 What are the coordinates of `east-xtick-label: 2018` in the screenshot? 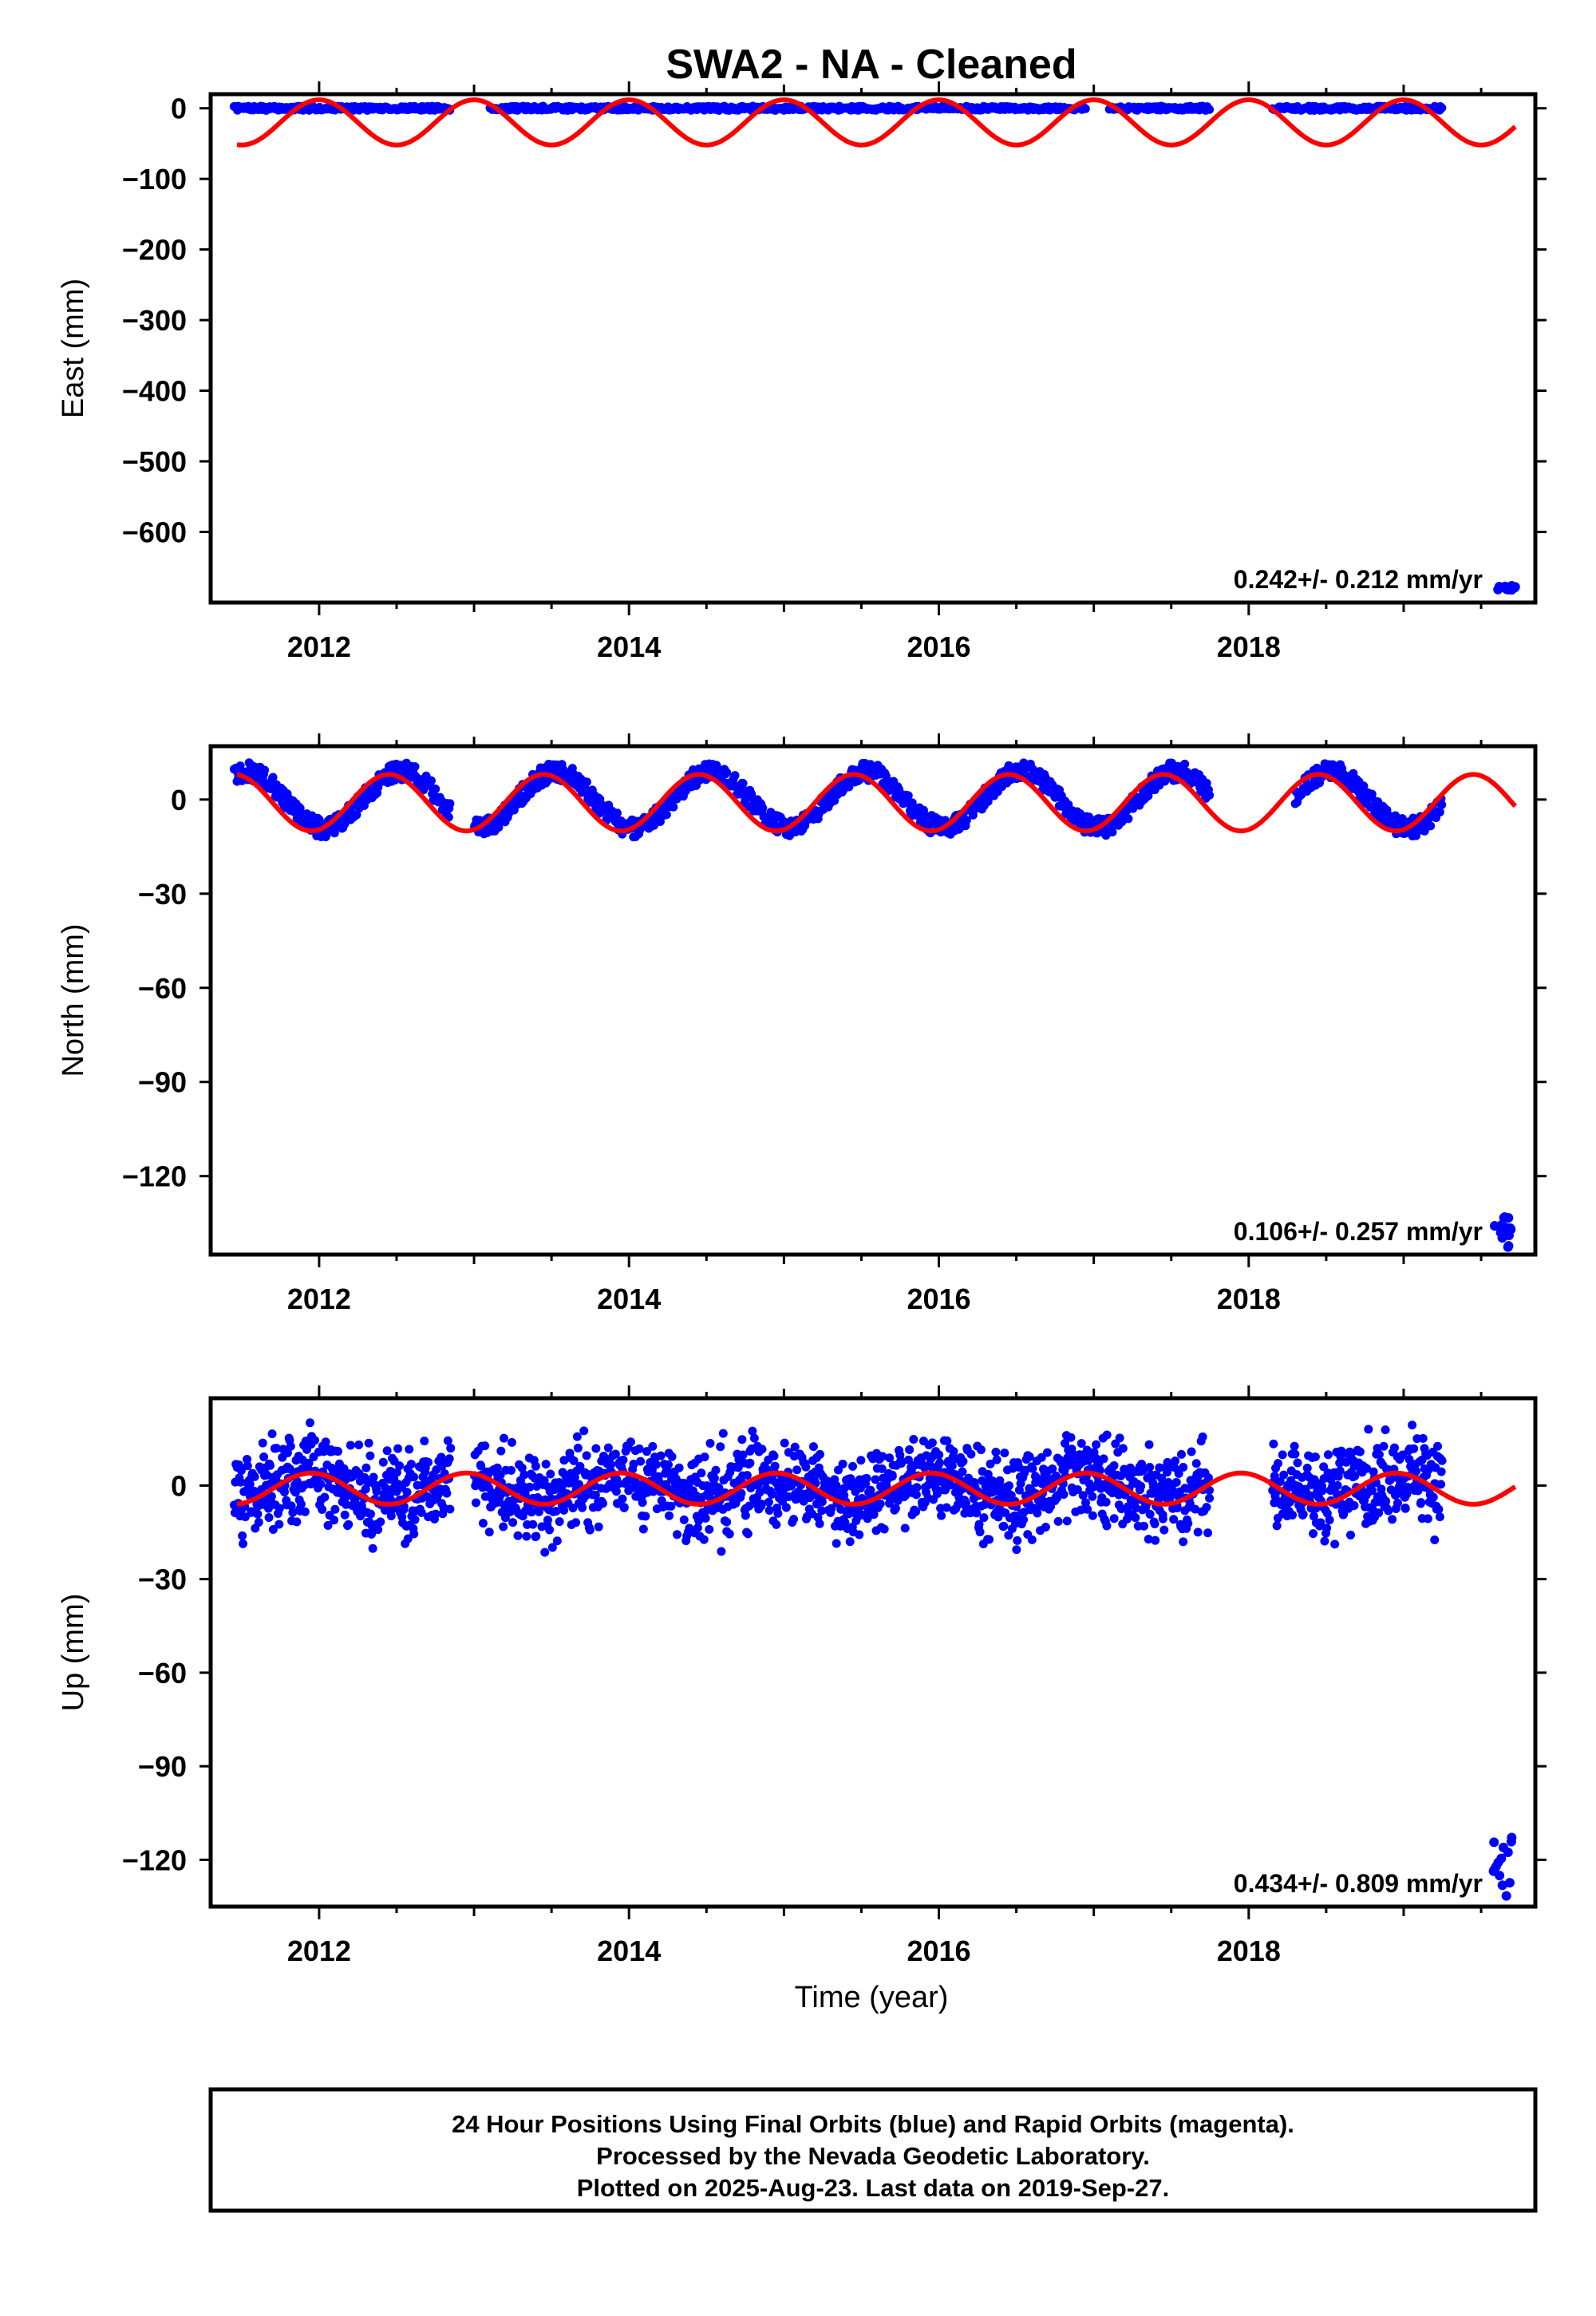 It's located at (1249, 646).